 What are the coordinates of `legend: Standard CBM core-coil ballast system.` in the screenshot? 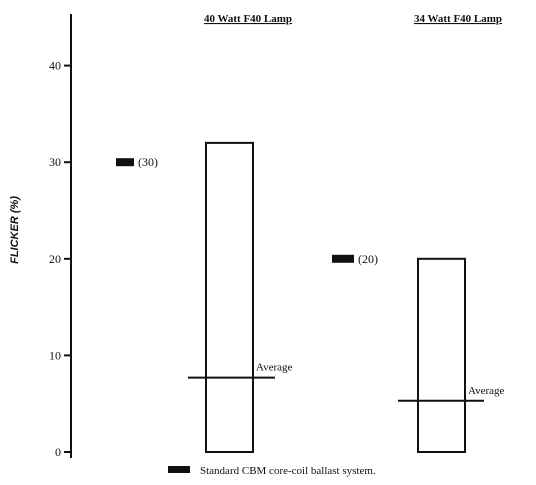 It's located at (272, 471).